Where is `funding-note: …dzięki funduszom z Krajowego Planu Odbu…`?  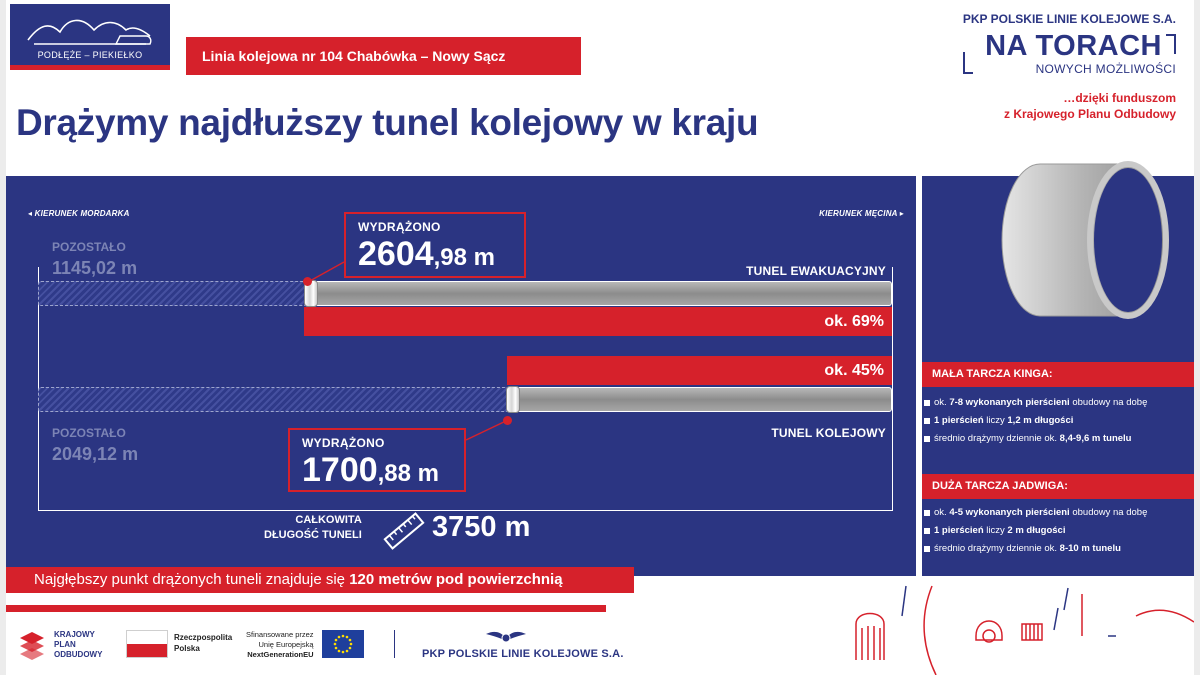
funding-note: …dzięki funduszom z Krajowego Planu Odbu… is located at coordinates (1069, 106).